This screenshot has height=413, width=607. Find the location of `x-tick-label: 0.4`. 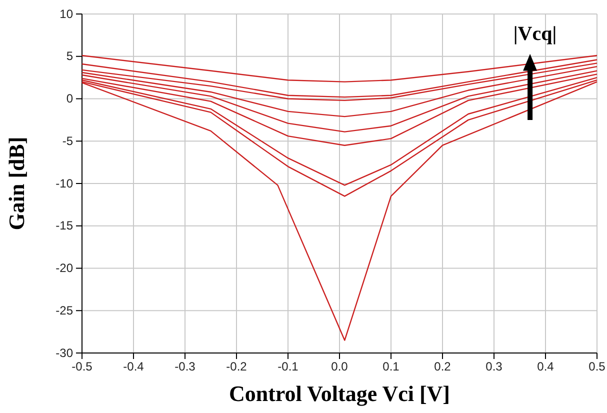

x-tick-label: 0.4 is located at coordinates (545, 367).